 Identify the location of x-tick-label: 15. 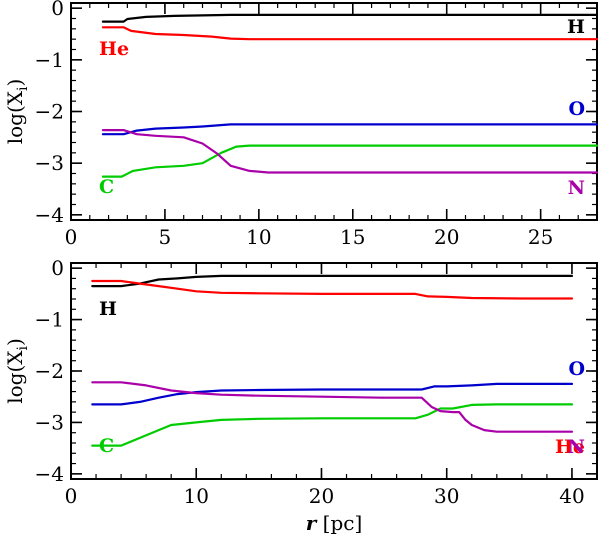
(352, 237).